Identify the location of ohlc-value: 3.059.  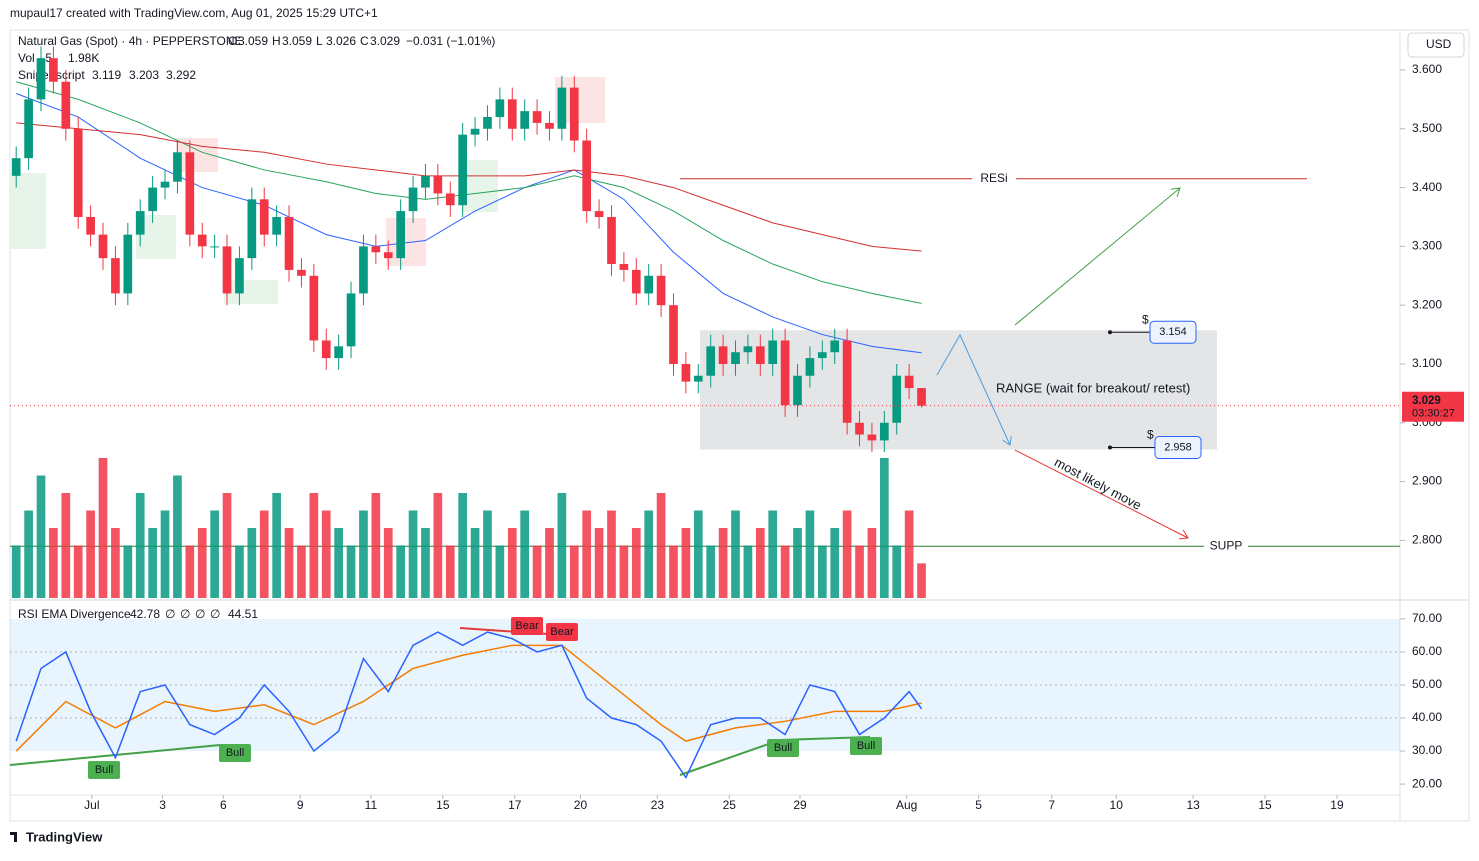
(253, 41).